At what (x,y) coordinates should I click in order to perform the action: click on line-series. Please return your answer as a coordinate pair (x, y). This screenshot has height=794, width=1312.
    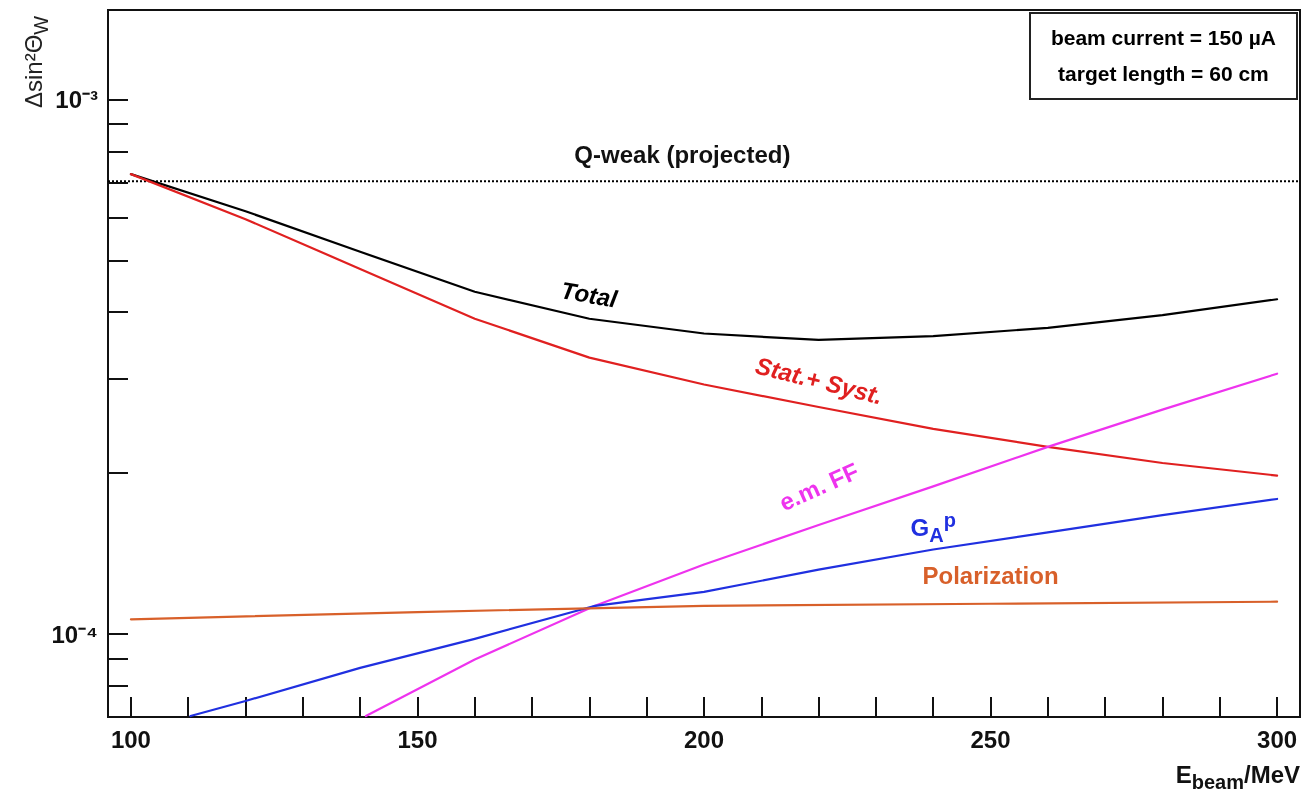
    Looking at the image, I should click on (704, 610).